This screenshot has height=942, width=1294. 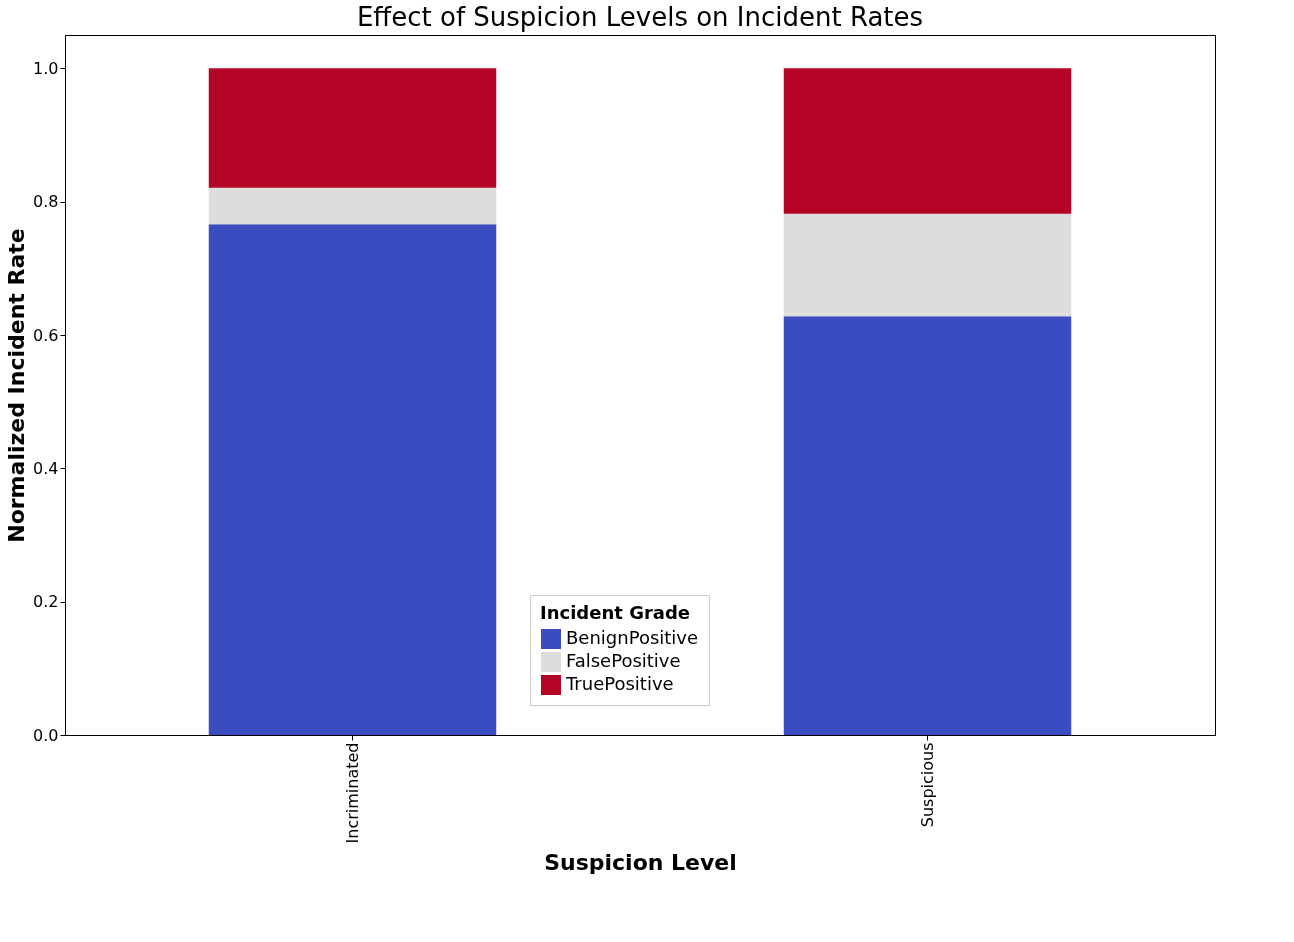 I want to click on x-tick-label: Incriminated, so click(x=352, y=793).